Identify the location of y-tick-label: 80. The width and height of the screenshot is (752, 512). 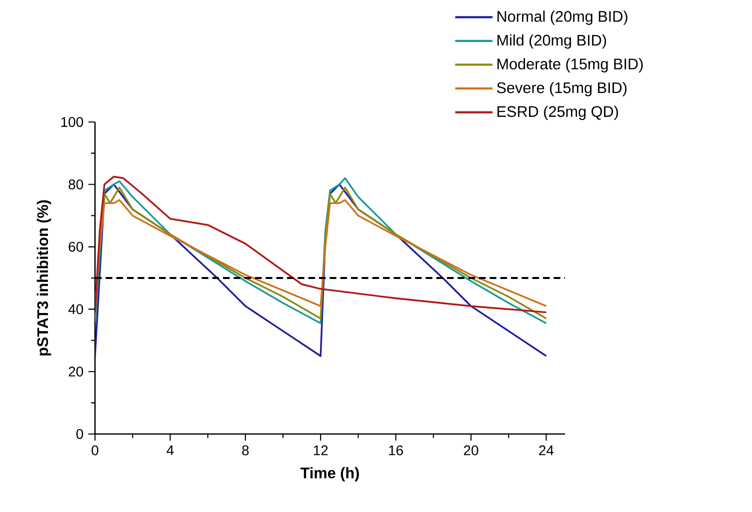
(76, 184).